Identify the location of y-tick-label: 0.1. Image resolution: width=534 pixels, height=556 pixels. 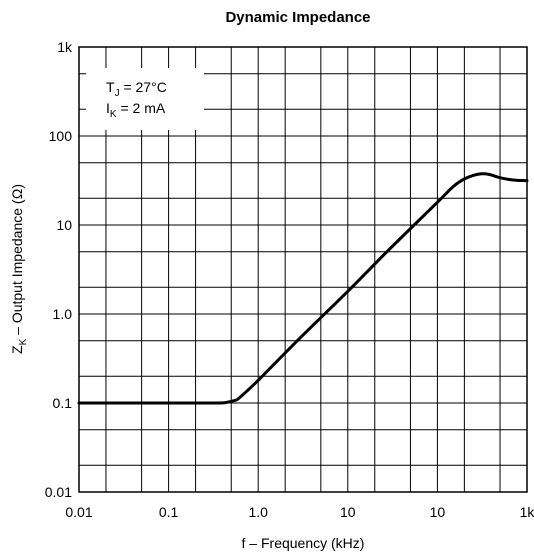
(63, 403).